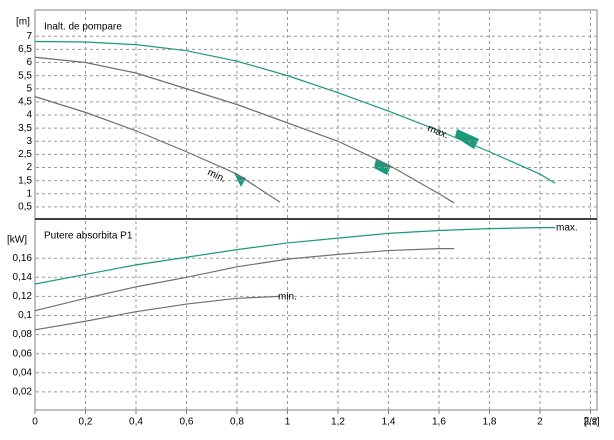  I want to click on x-tick-label: 2,2, so click(590, 422).